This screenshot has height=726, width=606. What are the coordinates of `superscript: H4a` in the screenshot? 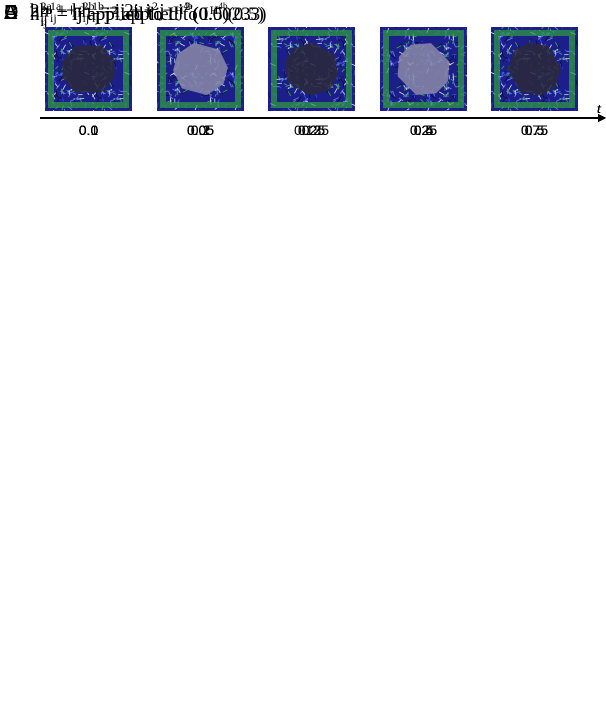 It's located at (183, 8).